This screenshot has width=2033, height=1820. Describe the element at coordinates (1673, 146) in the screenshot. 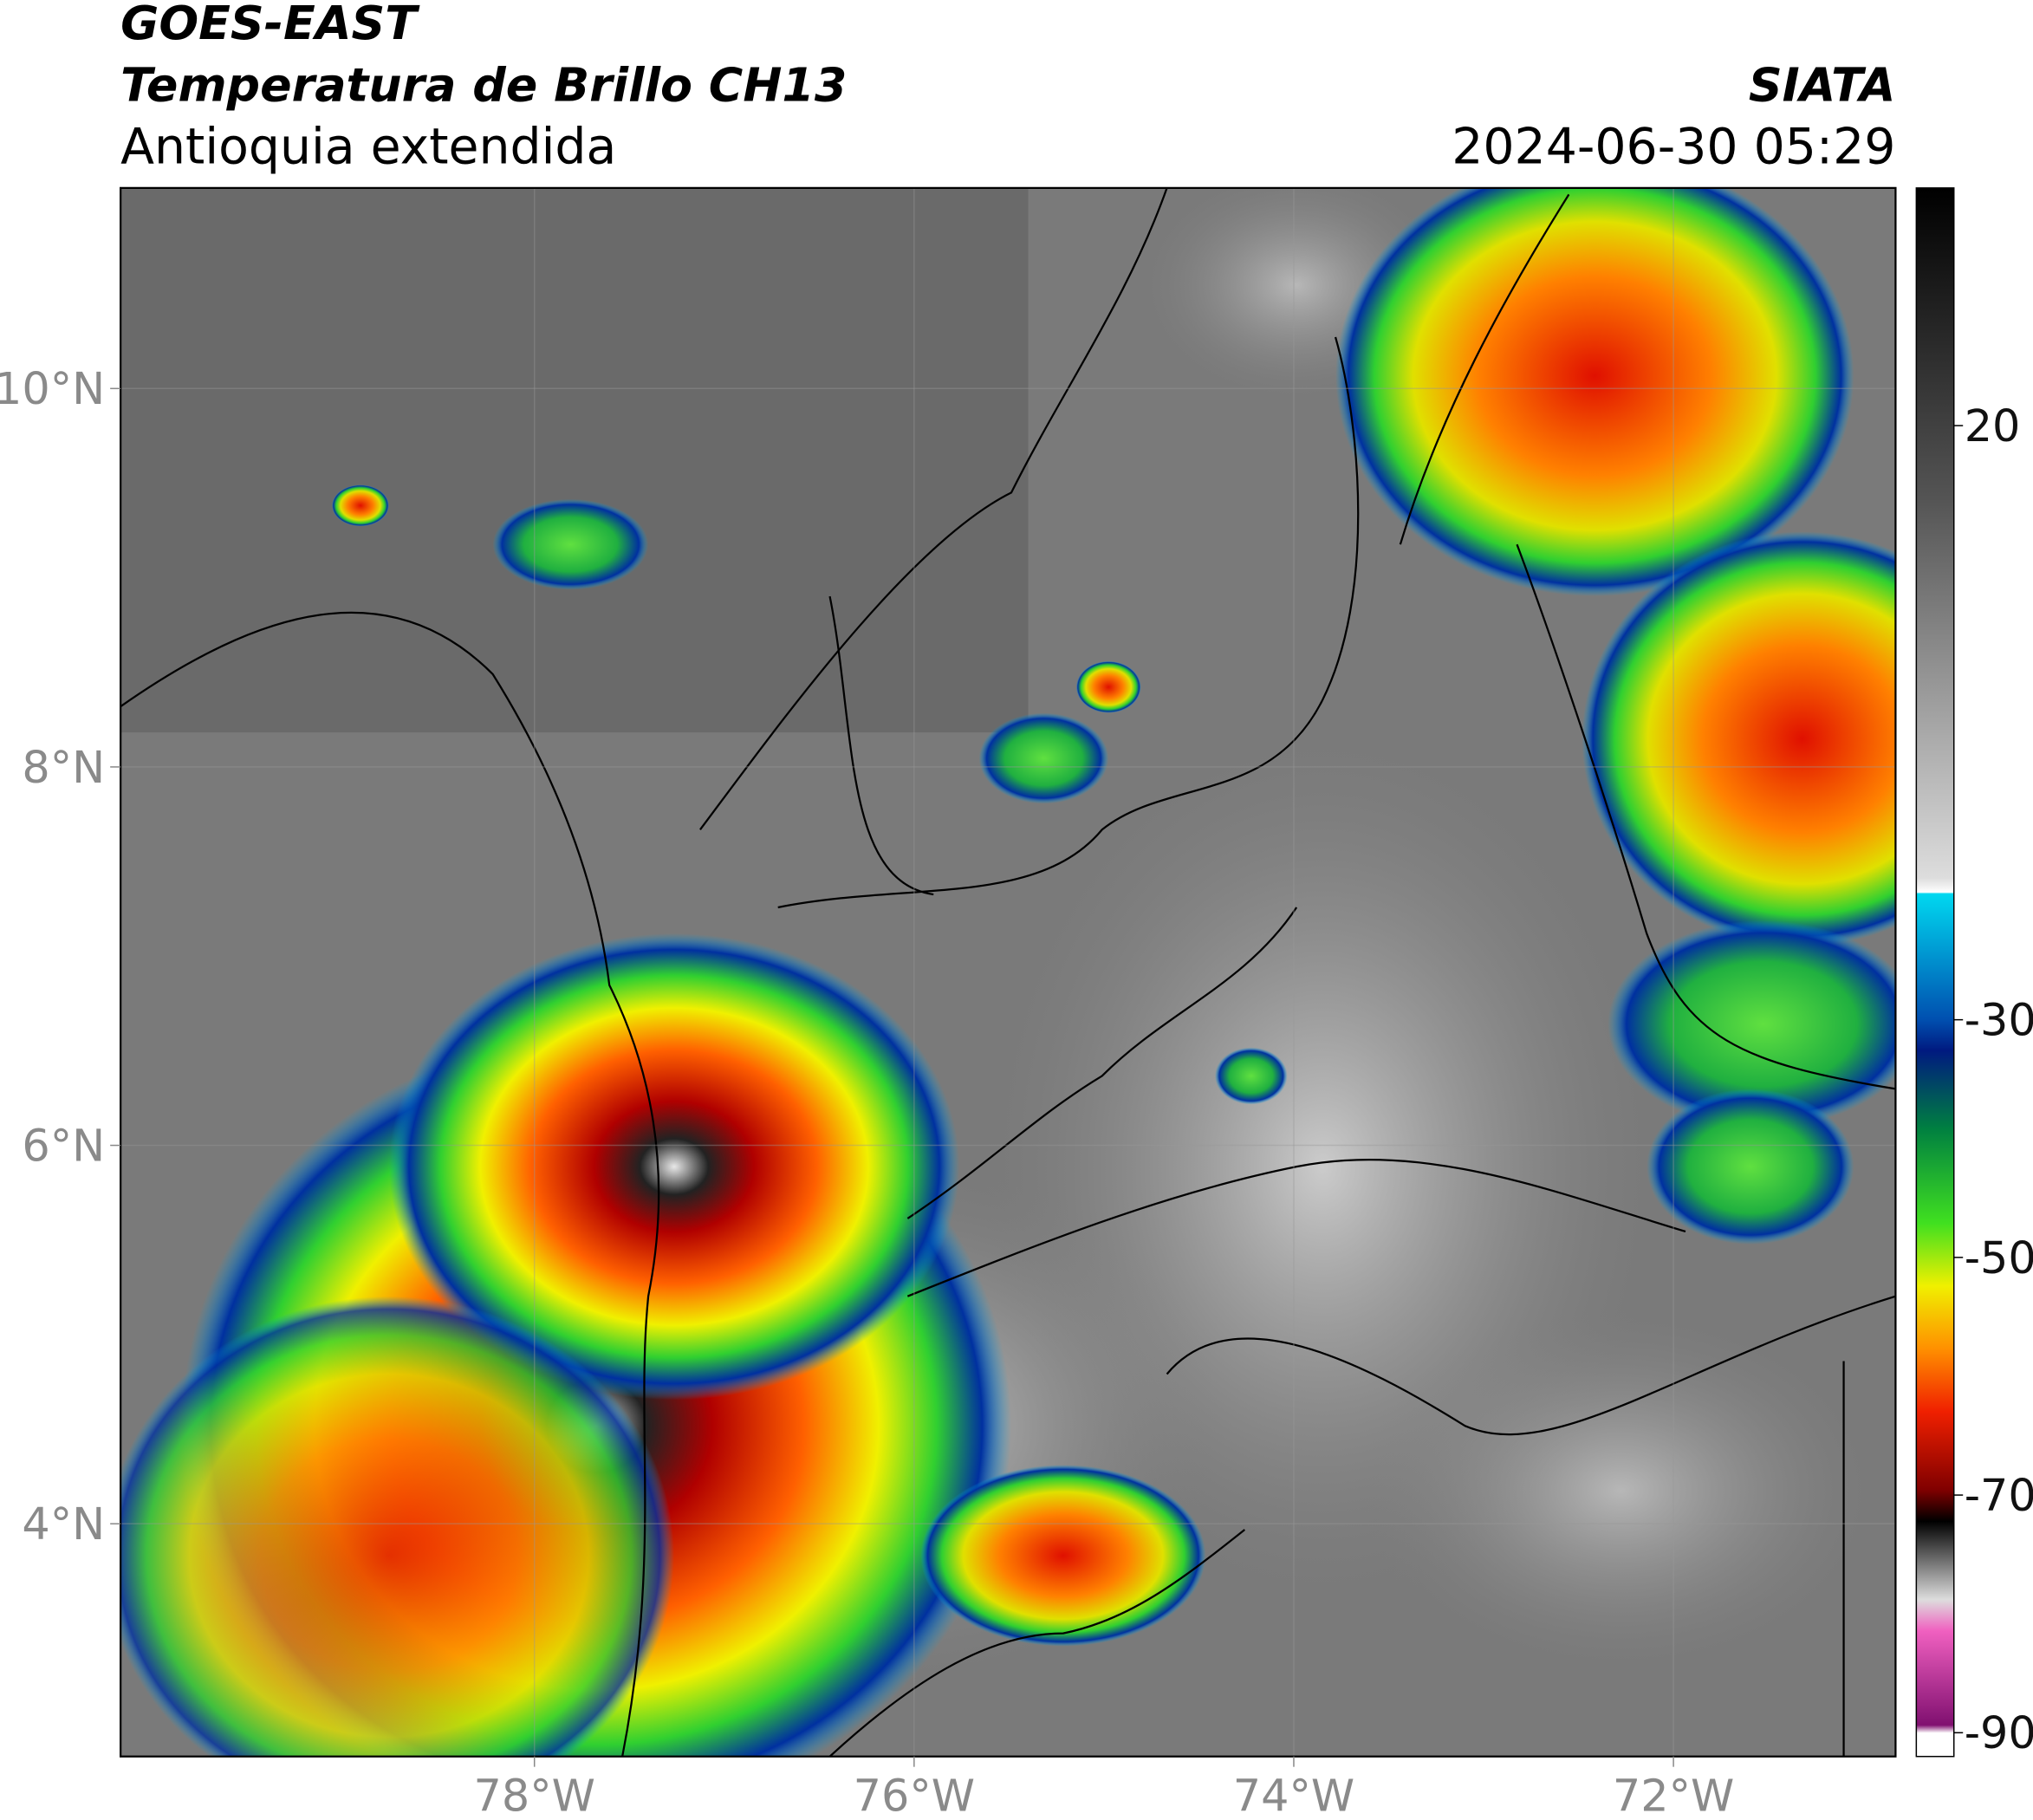

I see `datetime: 2024-06-30 05:29` at that location.